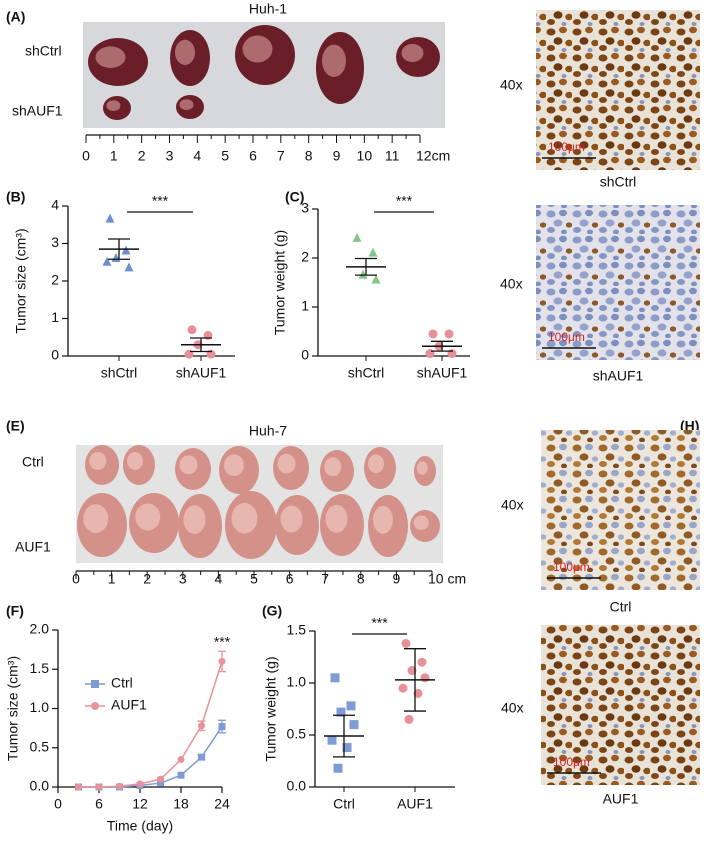 This screenshot has width=709, height=841. I want to click on y-tick-label: 2, so click(305, 257).